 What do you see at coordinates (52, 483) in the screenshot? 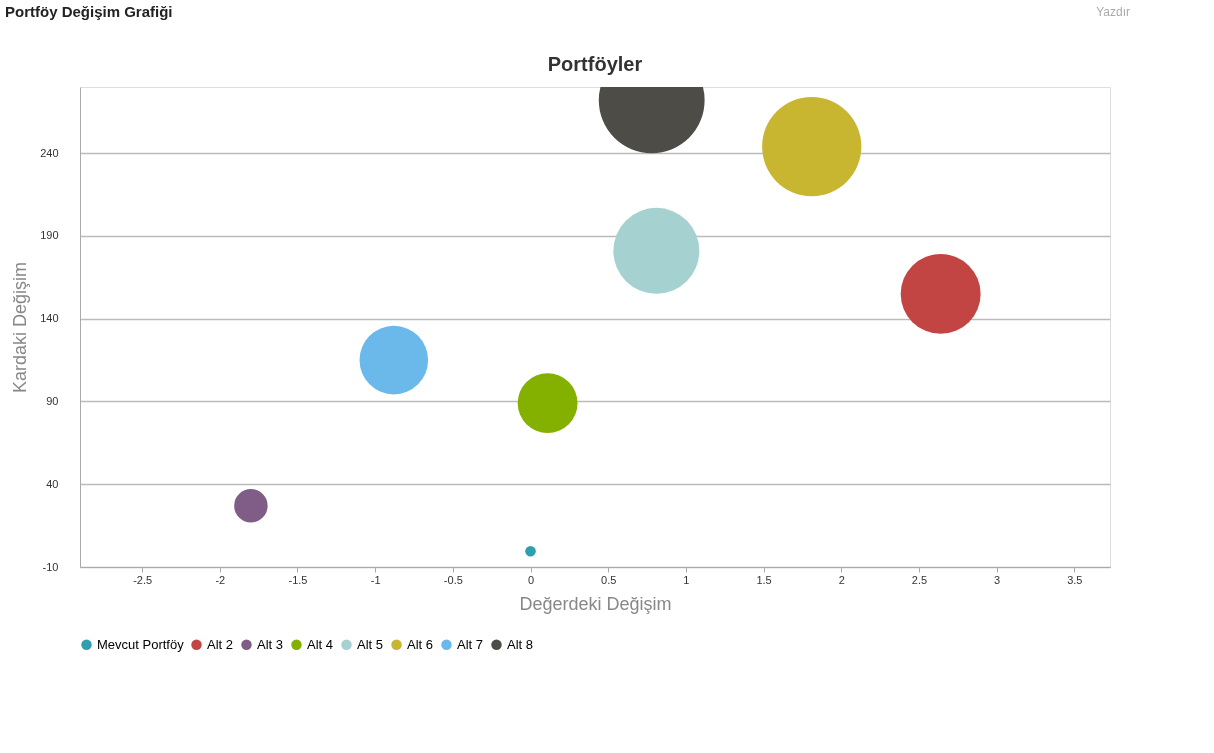
I see `y-tick-label: 40` at bounding box center [52, 483].